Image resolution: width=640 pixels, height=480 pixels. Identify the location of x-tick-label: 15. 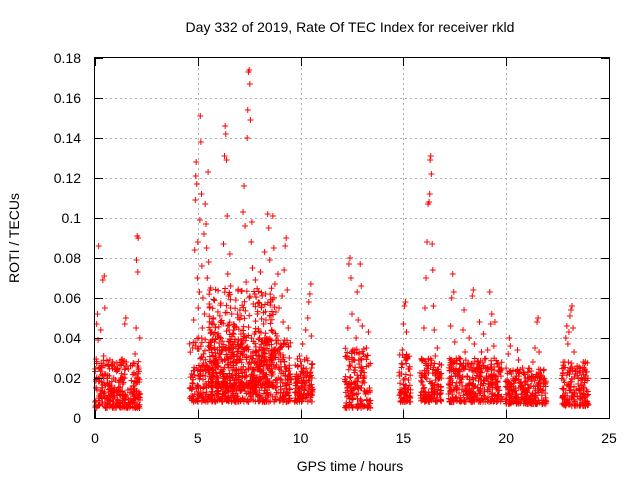
(404, 438).